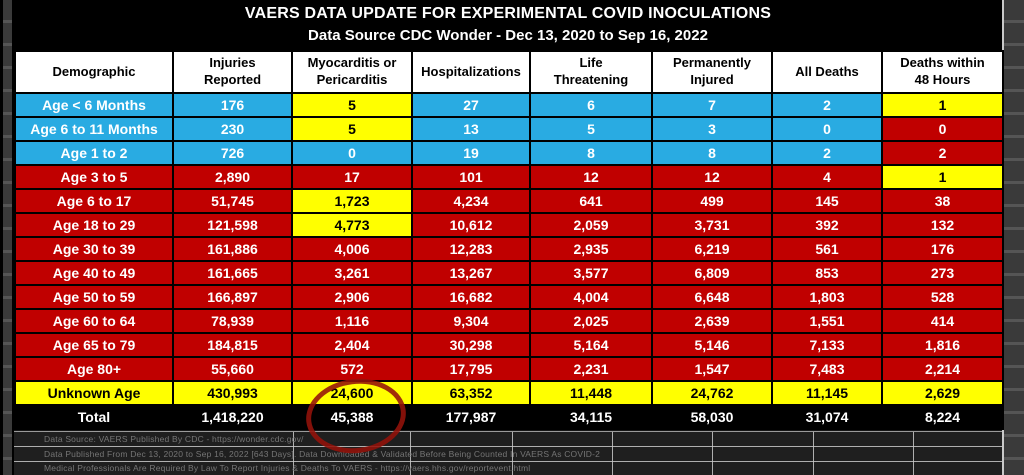 The width and height of the screenshot is (1024, 475). Describe the element at coordinates (94, 369) in the screenshot. I see `row-label: Age 80+` at that location.